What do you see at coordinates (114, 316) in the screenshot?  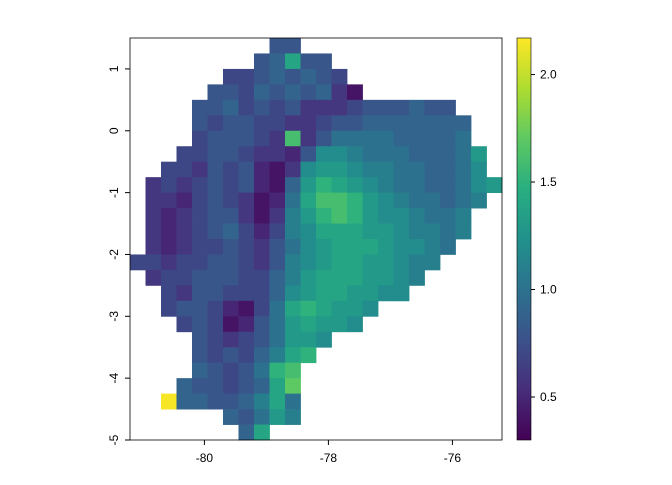 I see `y-tick-label: -3` at bounding box center [114, 316].